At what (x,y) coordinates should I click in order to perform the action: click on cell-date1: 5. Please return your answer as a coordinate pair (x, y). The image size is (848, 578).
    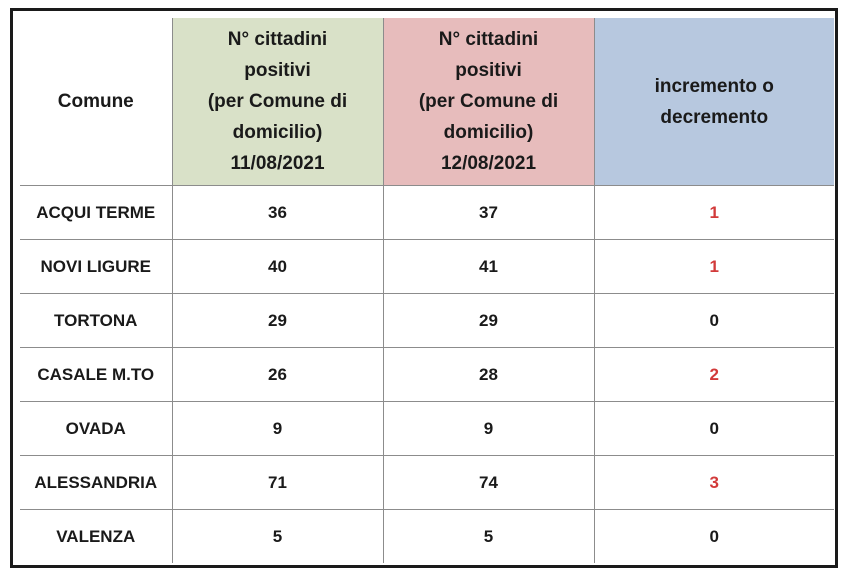
    Looking at the image, I should click on (277, 536).